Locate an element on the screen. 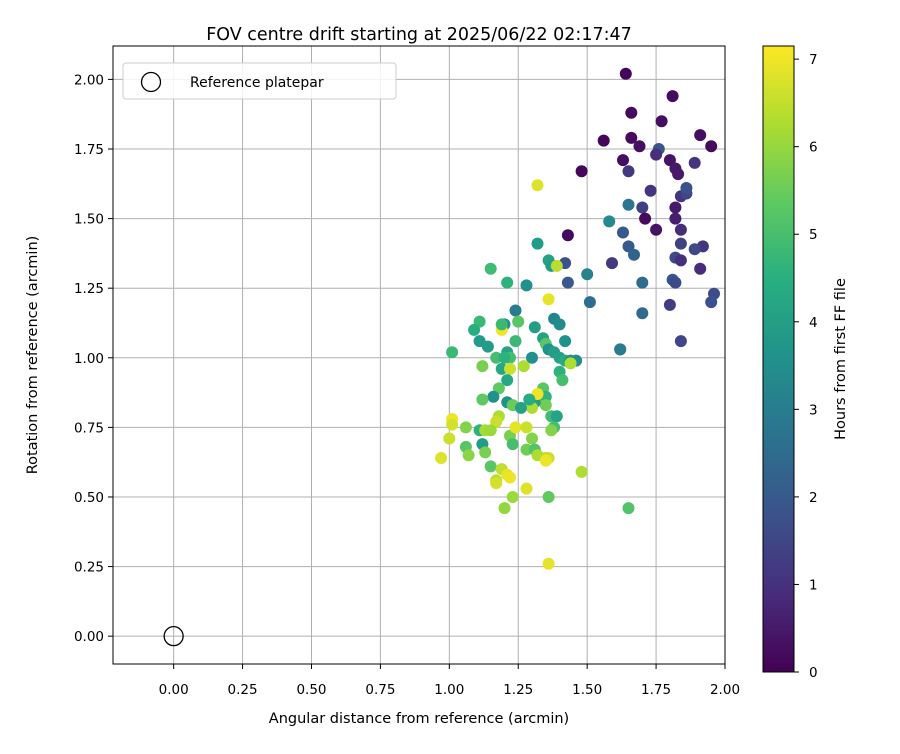 The width and height of the screenshot is (900, 754). y-tick-label: 1.00 is located at coordinates (89, 359).